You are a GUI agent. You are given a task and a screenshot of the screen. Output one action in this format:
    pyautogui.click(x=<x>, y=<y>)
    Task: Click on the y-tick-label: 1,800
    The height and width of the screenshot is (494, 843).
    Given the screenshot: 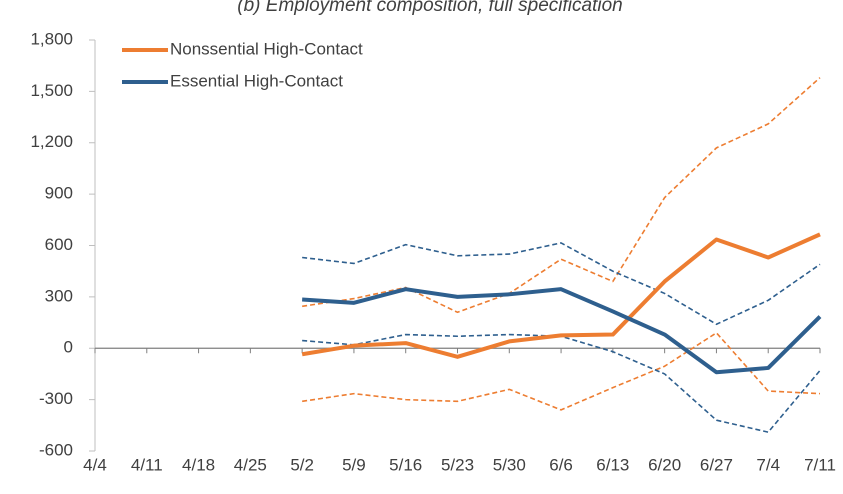 What is the action you would take?
    pyautogui.click(x=51, y=38)
    